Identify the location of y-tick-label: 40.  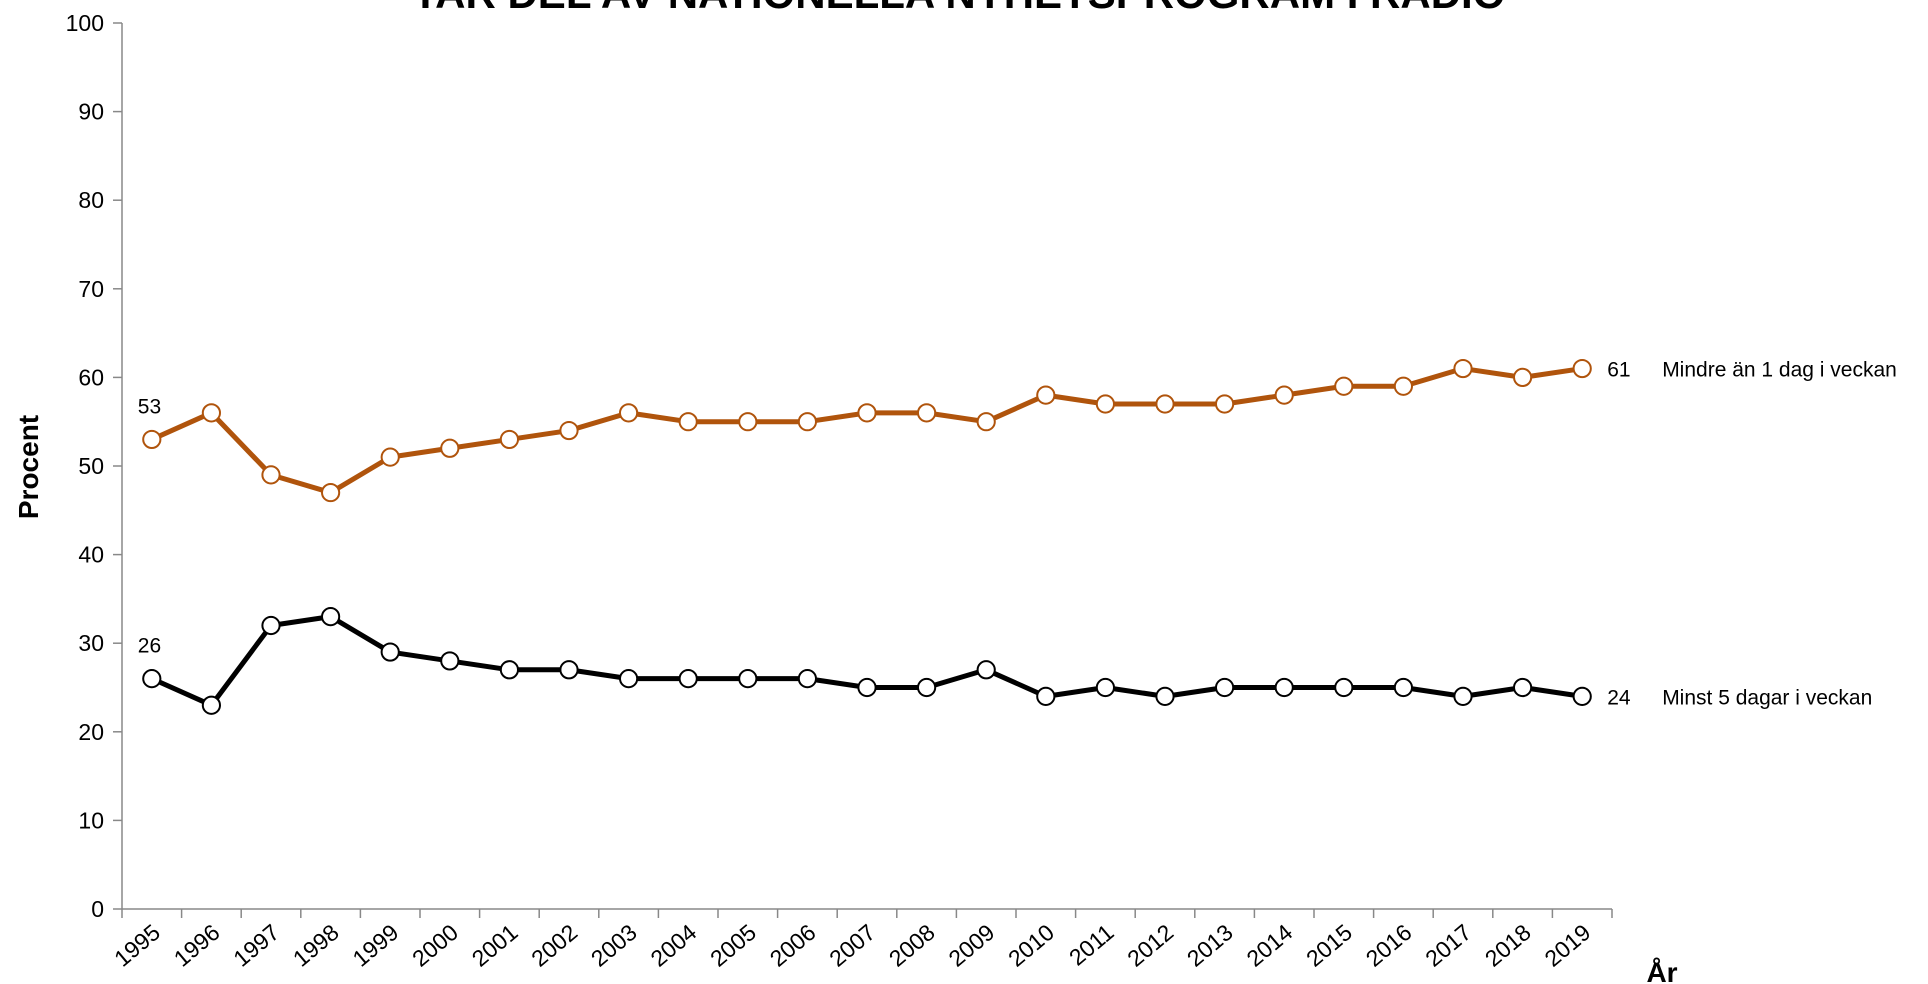
(91, 555).